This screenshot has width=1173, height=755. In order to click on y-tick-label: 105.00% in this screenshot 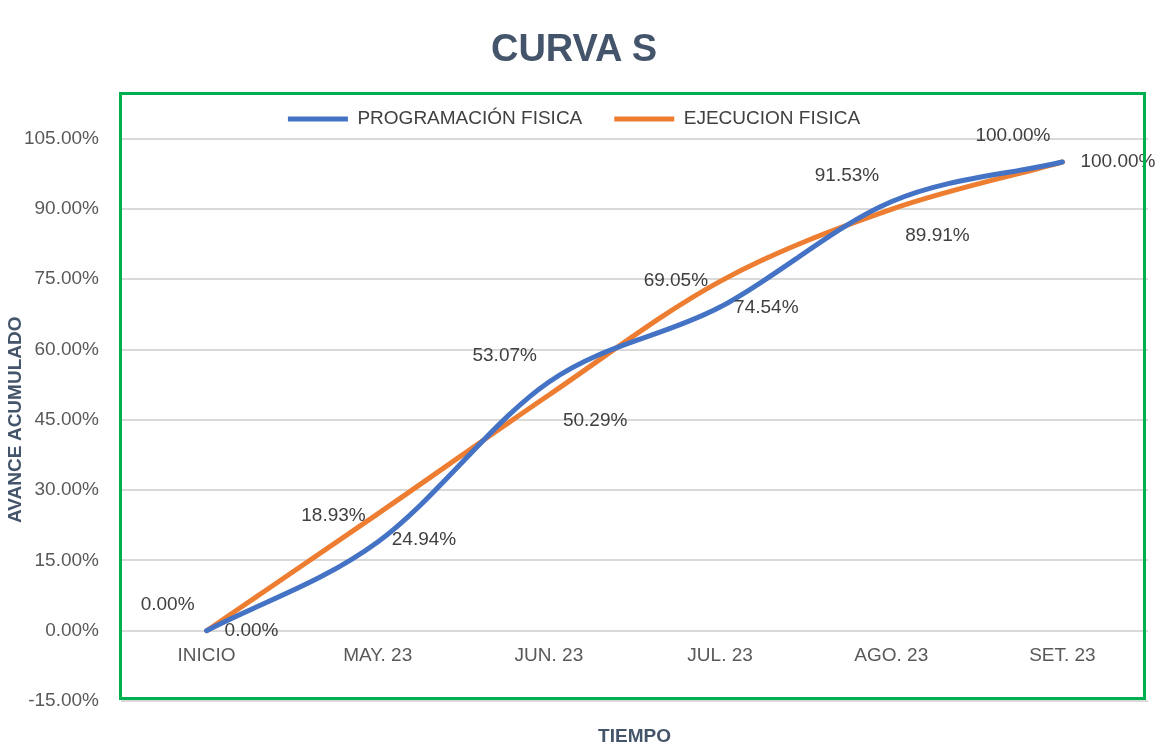, I will do `click(61, 137)`.